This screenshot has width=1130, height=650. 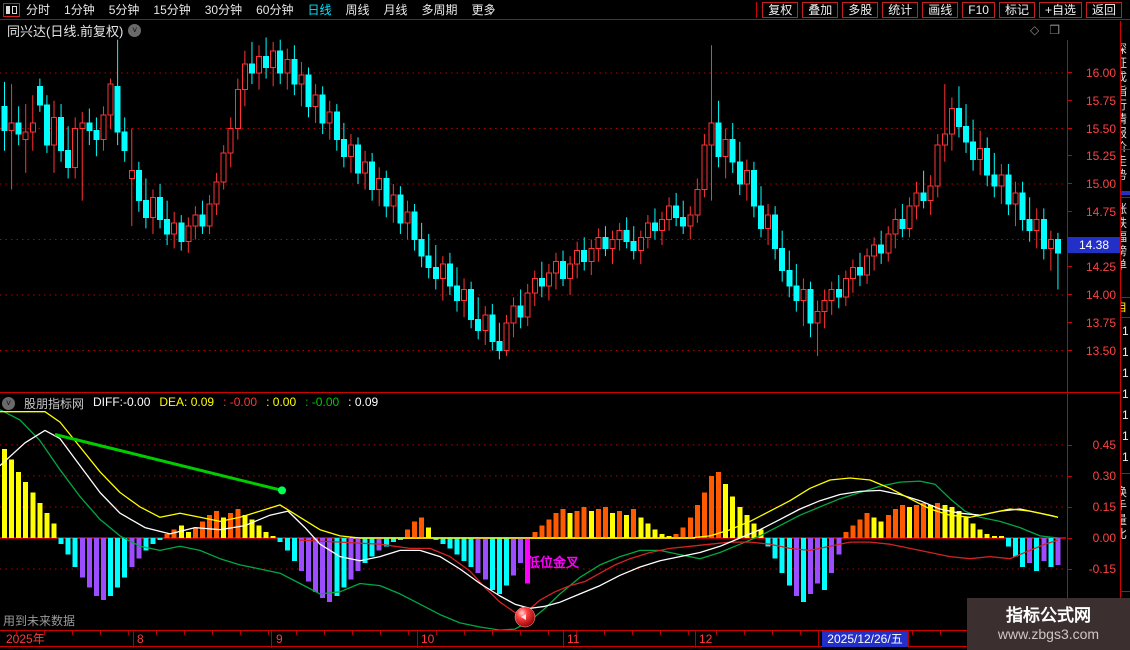 What do you see at coordinates (1067, 343) in the screenshot?
I see `axis-border-right` at bounding box center [1067, 343].